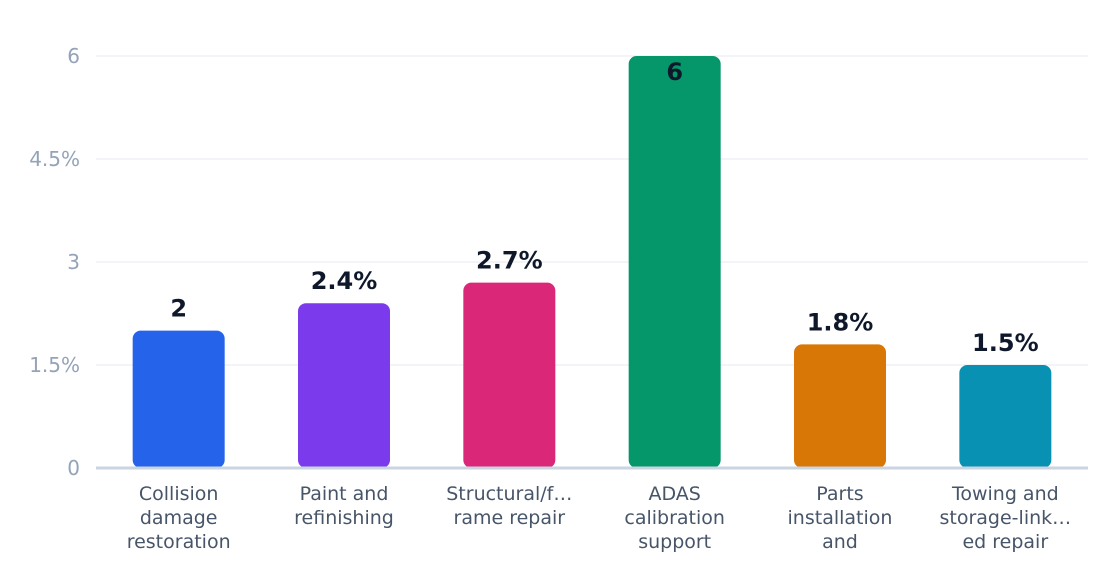  I want to click on x-tick-label-line: refinishing, so click(344, 518).